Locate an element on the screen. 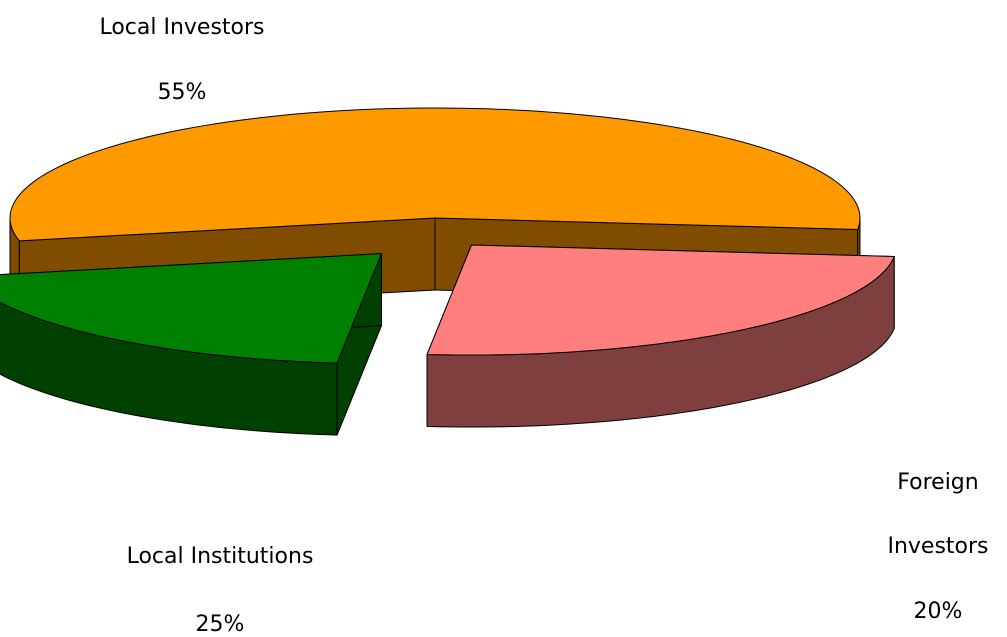 The height and width of the screenshot is (637, 1007). slice-label: Local Institutions is located at coordinates (220, 556).